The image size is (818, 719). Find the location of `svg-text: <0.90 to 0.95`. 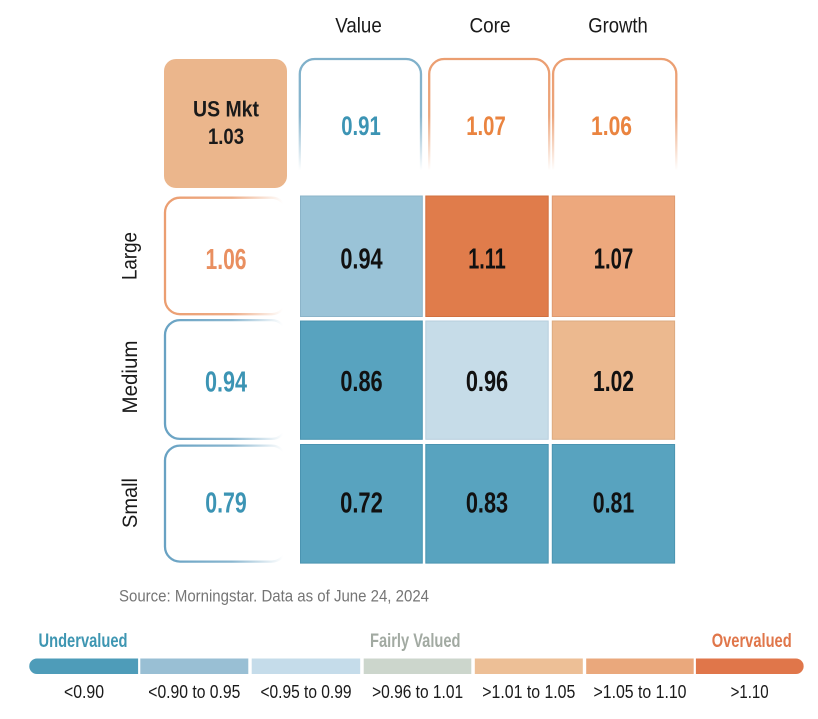

svg-text: <0.90 to 0.95 is located at coordinates (194, 691).